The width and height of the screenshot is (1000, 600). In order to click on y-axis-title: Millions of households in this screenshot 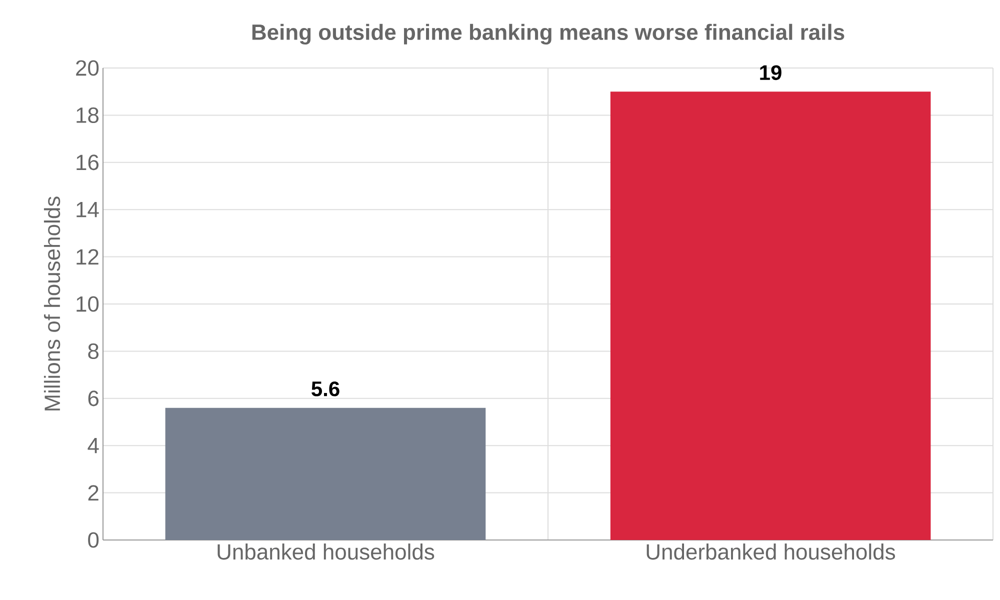, I will do `click(52, 303)`.